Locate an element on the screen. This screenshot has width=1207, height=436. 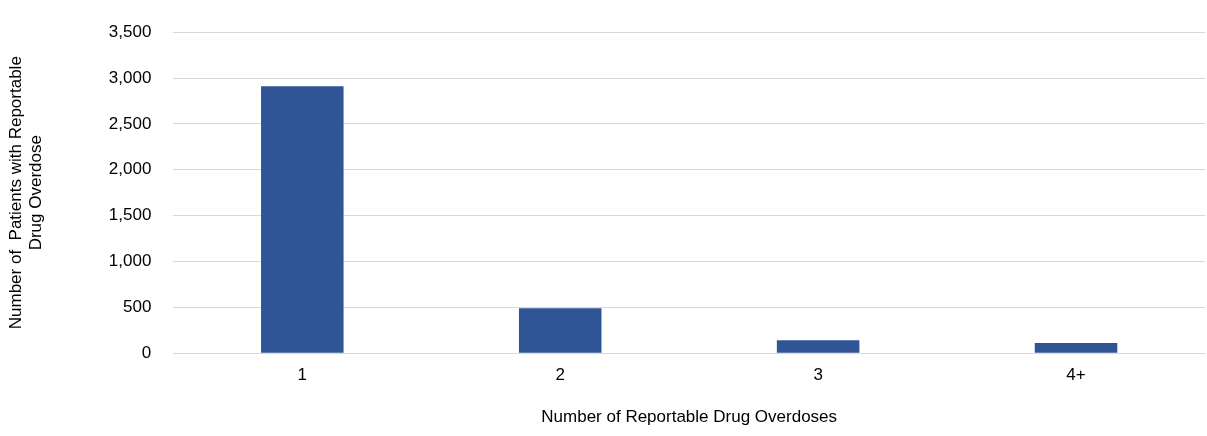
x-tick-label: 3 is located at coordinates (818, 375).